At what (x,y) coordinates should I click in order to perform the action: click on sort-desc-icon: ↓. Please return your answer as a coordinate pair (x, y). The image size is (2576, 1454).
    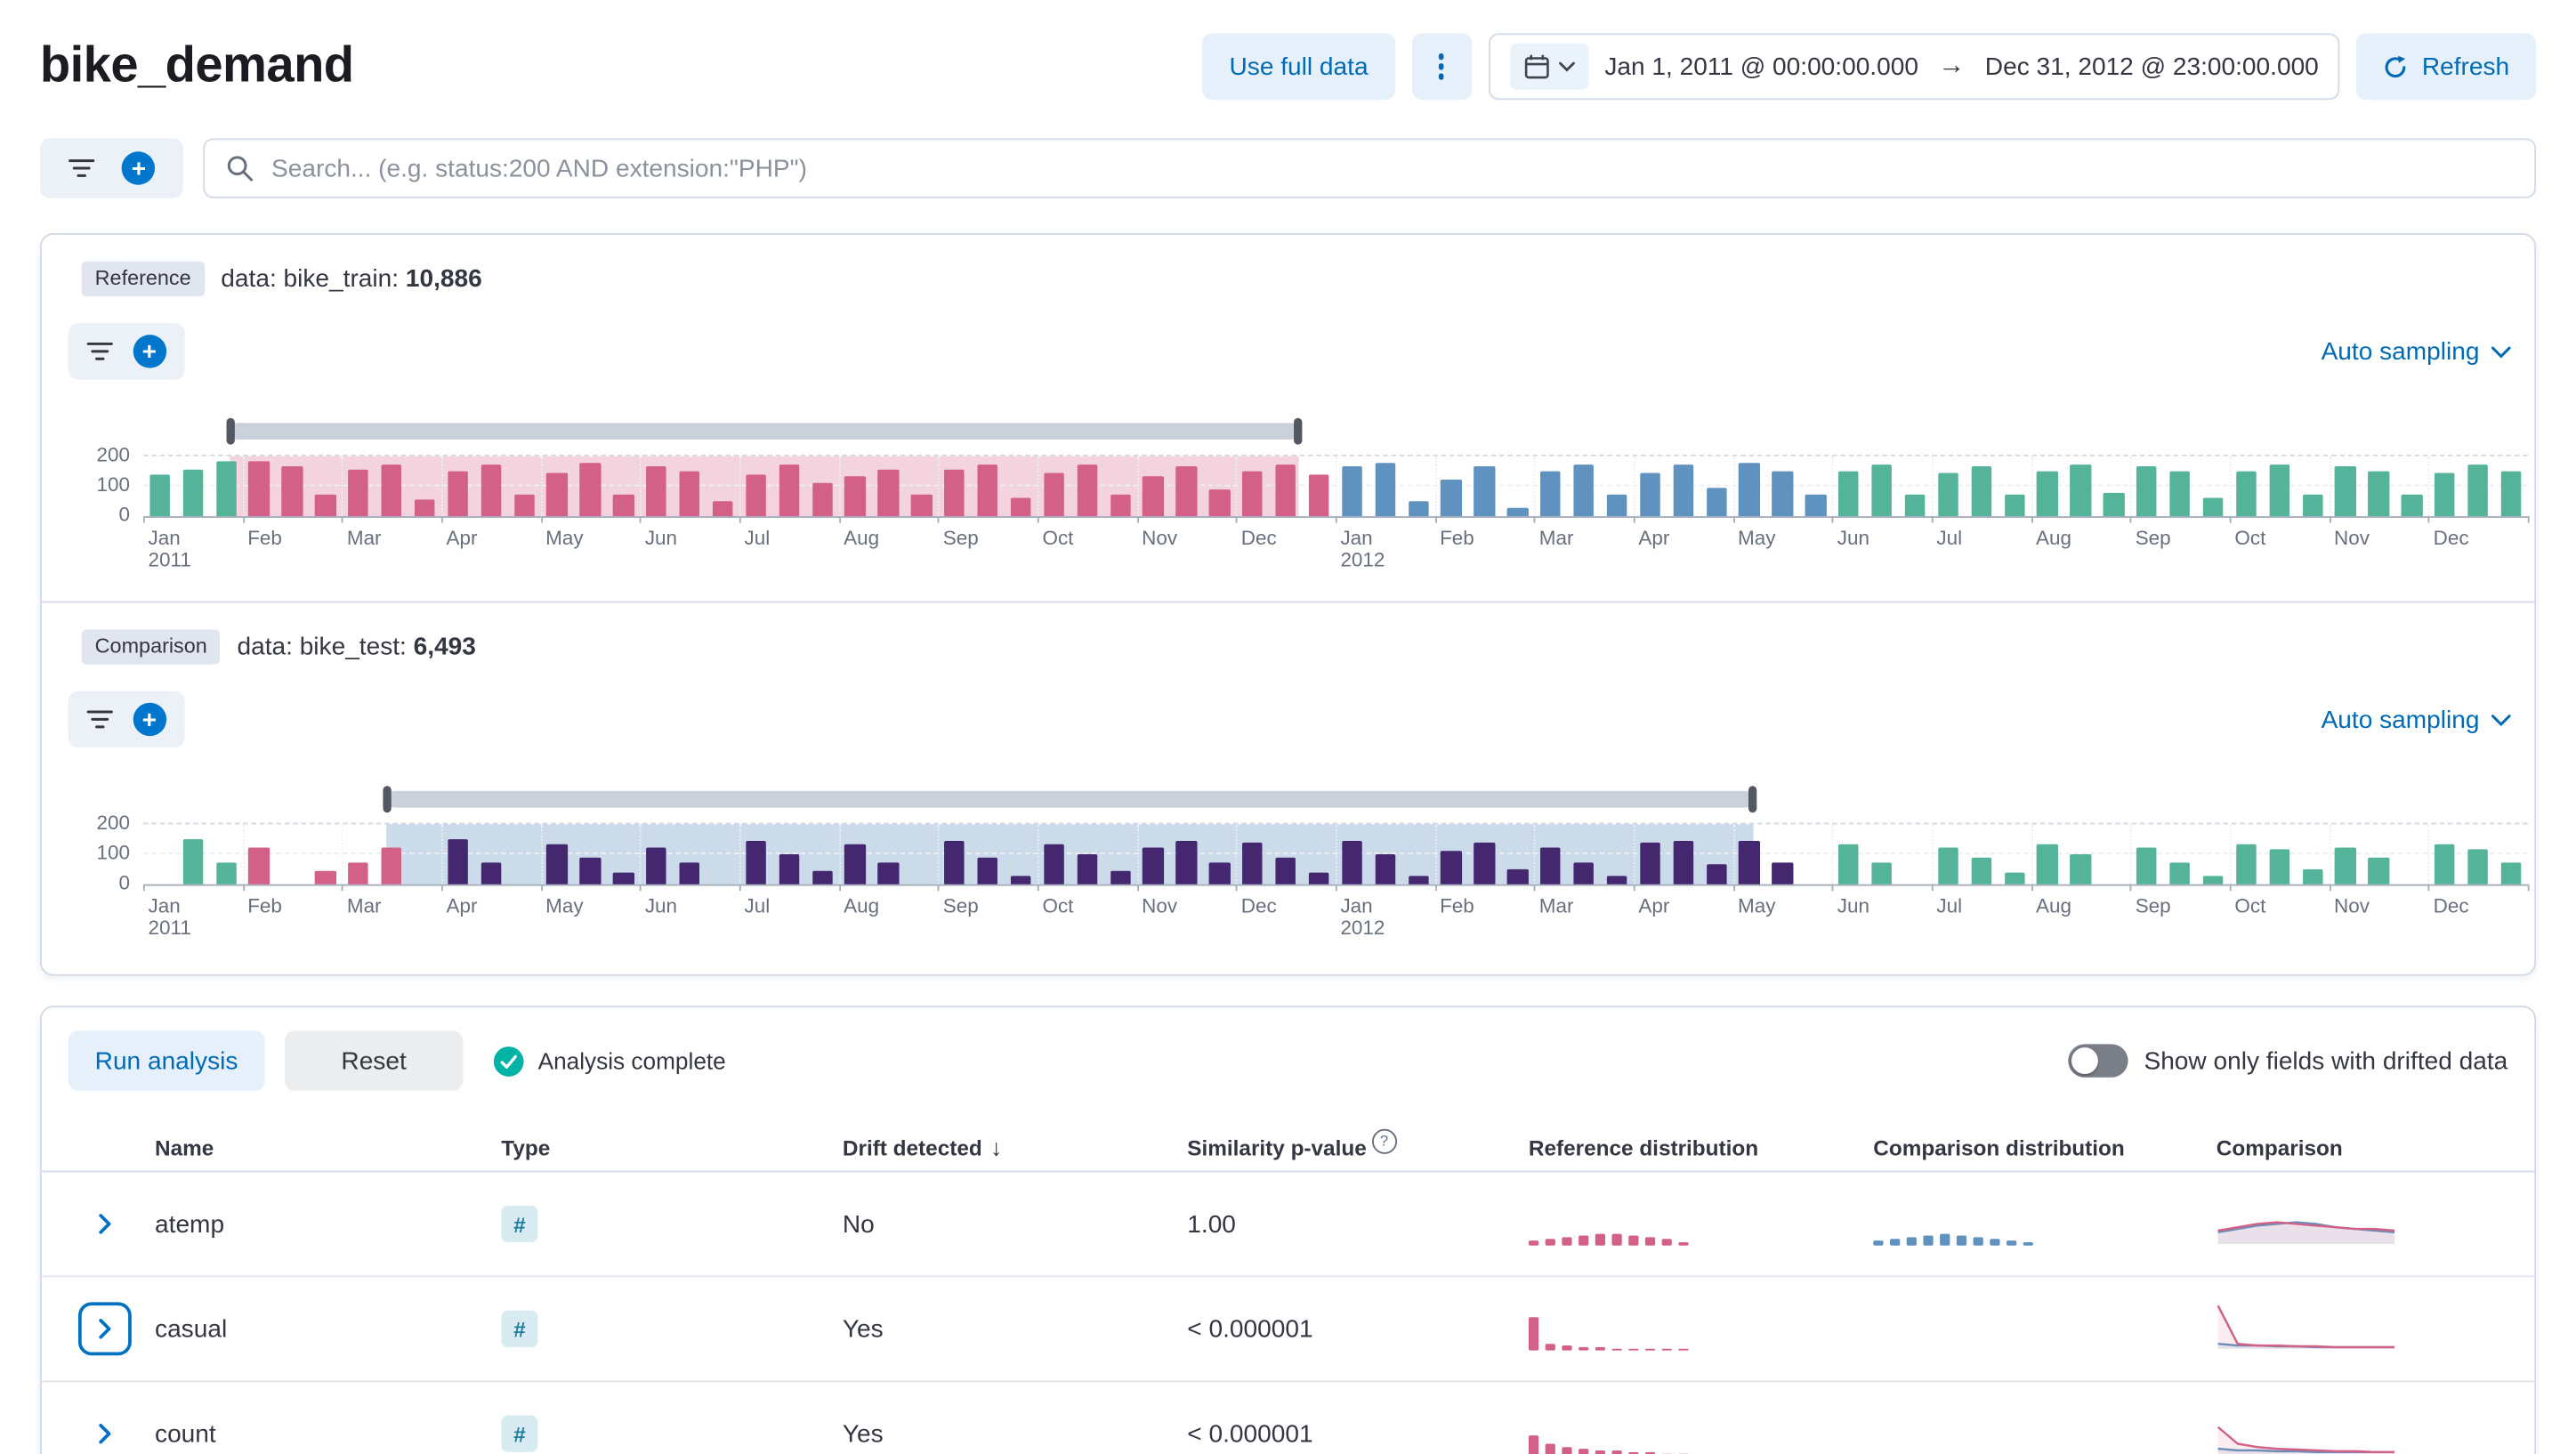
    Looking at the image, I should click on (996, 1147).